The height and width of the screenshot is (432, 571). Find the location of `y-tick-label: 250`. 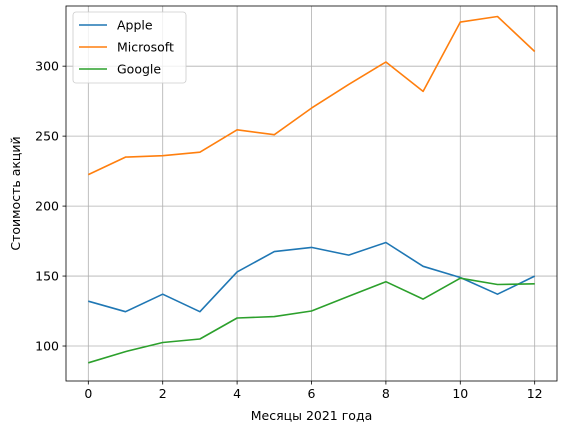

y-tick-label: 250 is located at coordinates (47, 136).